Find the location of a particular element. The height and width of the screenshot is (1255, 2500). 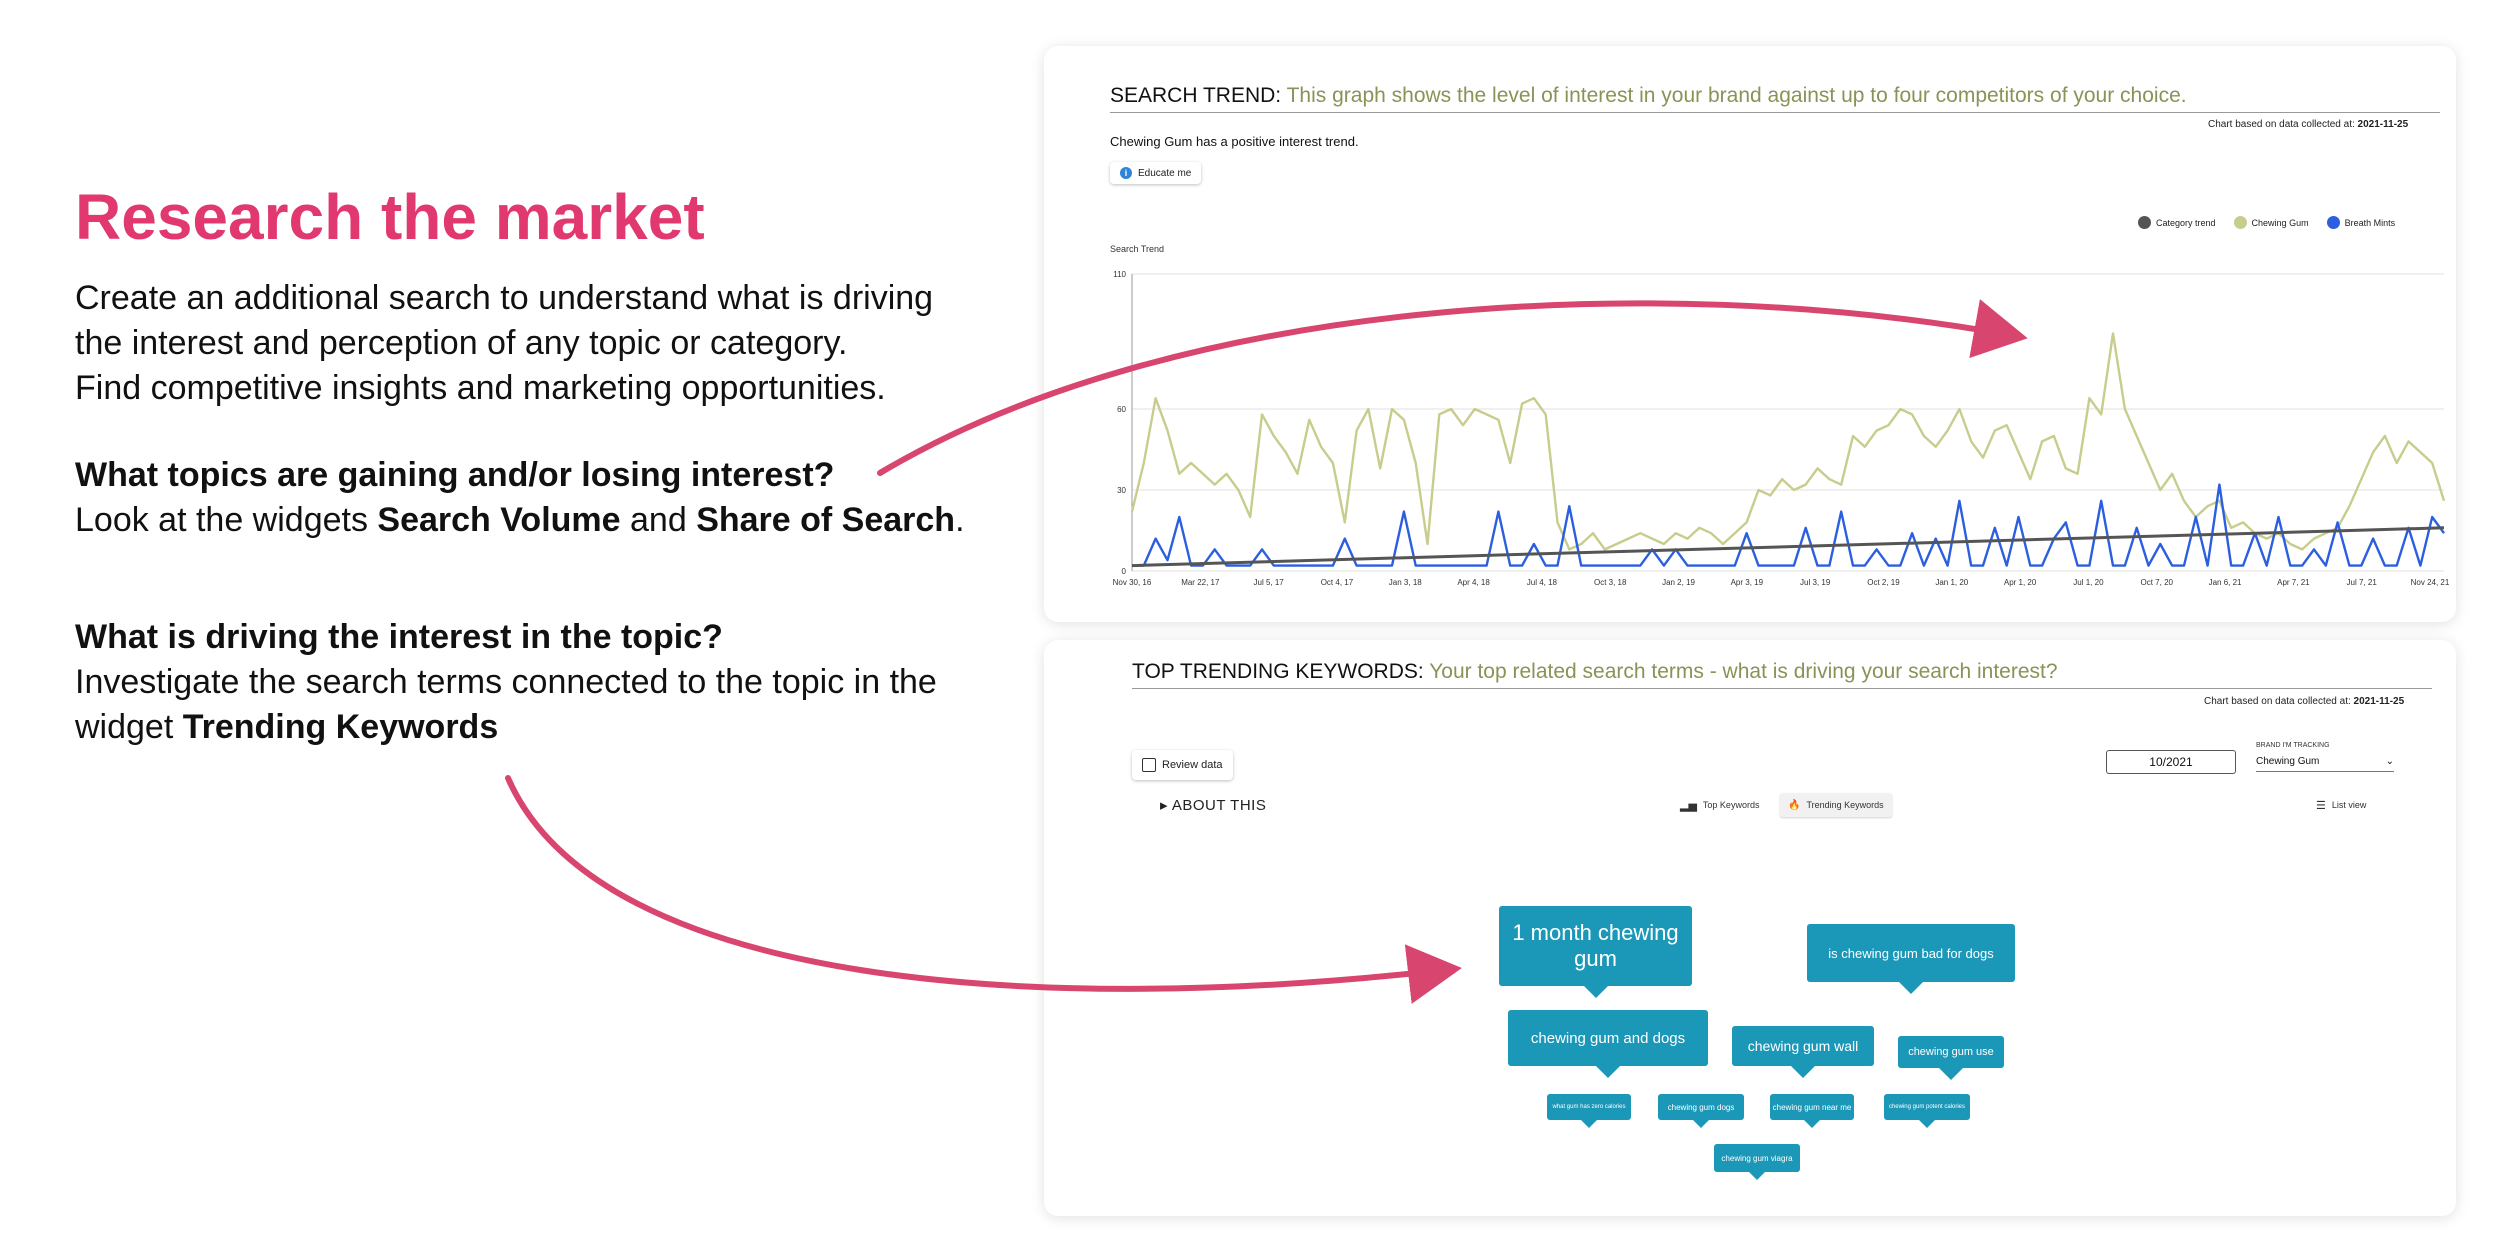

answer-driving-line: widget Trending Keywords is located at coordinates (287, 727).